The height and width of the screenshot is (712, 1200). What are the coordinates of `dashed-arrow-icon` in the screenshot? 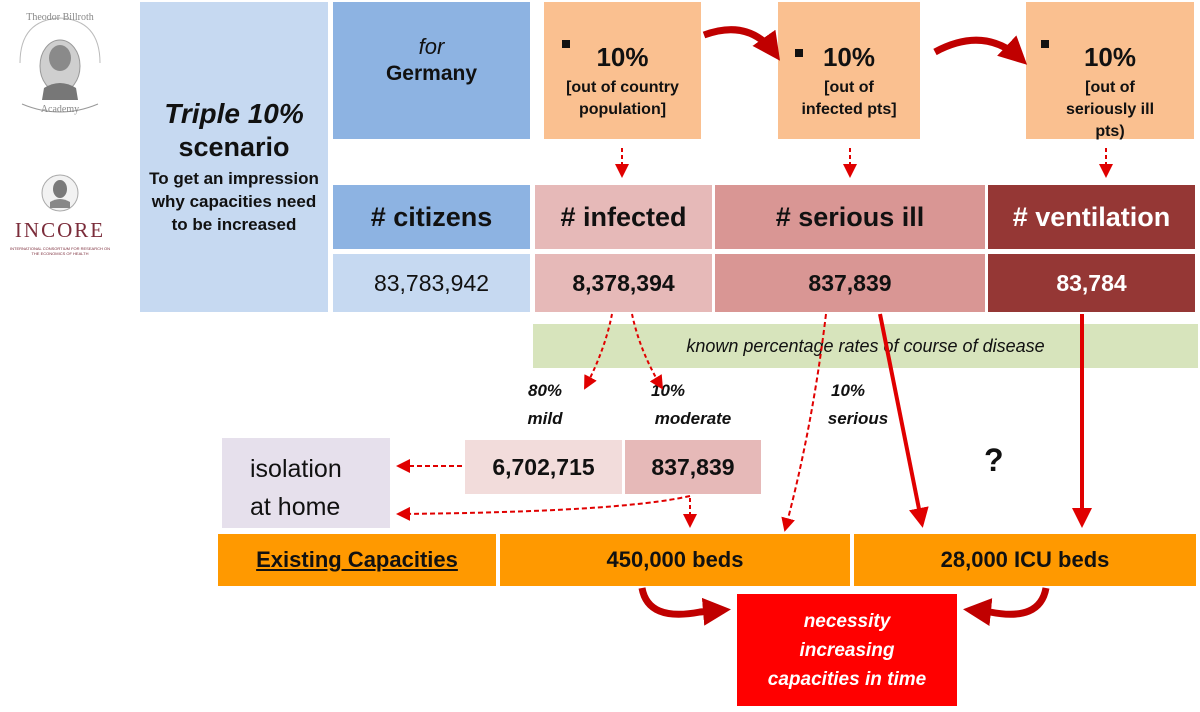 It's located at (543, 508).